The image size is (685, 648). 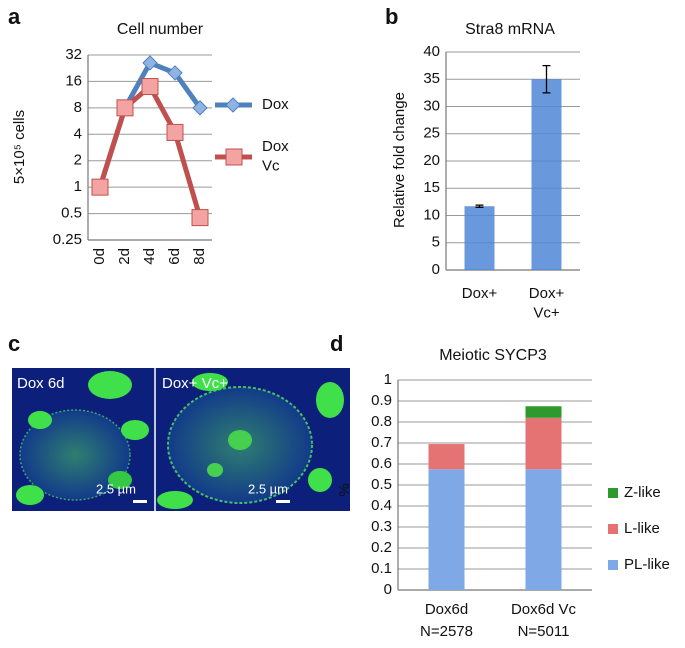 What do you see at coordinates (431, 105) in the screenshot?
I see `y-tick-label: 30` at bounding box center [431, 105].